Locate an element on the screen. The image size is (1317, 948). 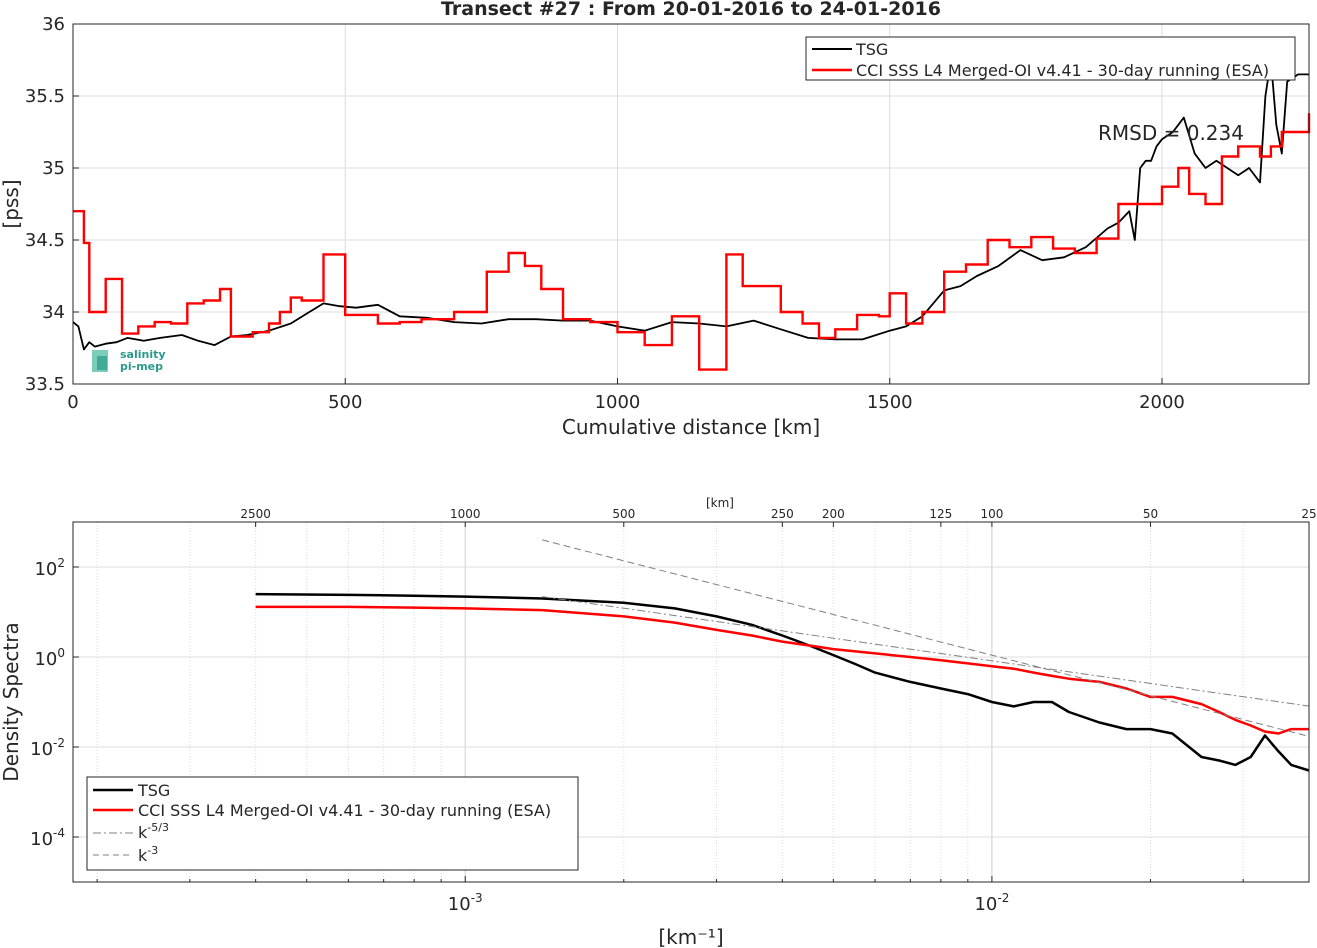
tick-exponent: 2 is located at coordinates (61, 563).